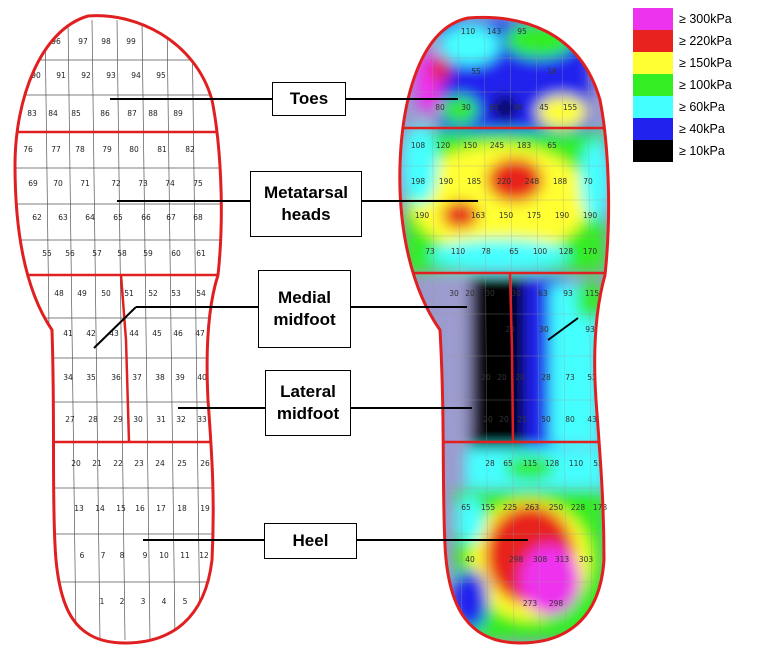 The image size is (757, 649). Describe the element at coordinates (162, 149) in the screenshot. I see `sensor-number: 81` at that location.